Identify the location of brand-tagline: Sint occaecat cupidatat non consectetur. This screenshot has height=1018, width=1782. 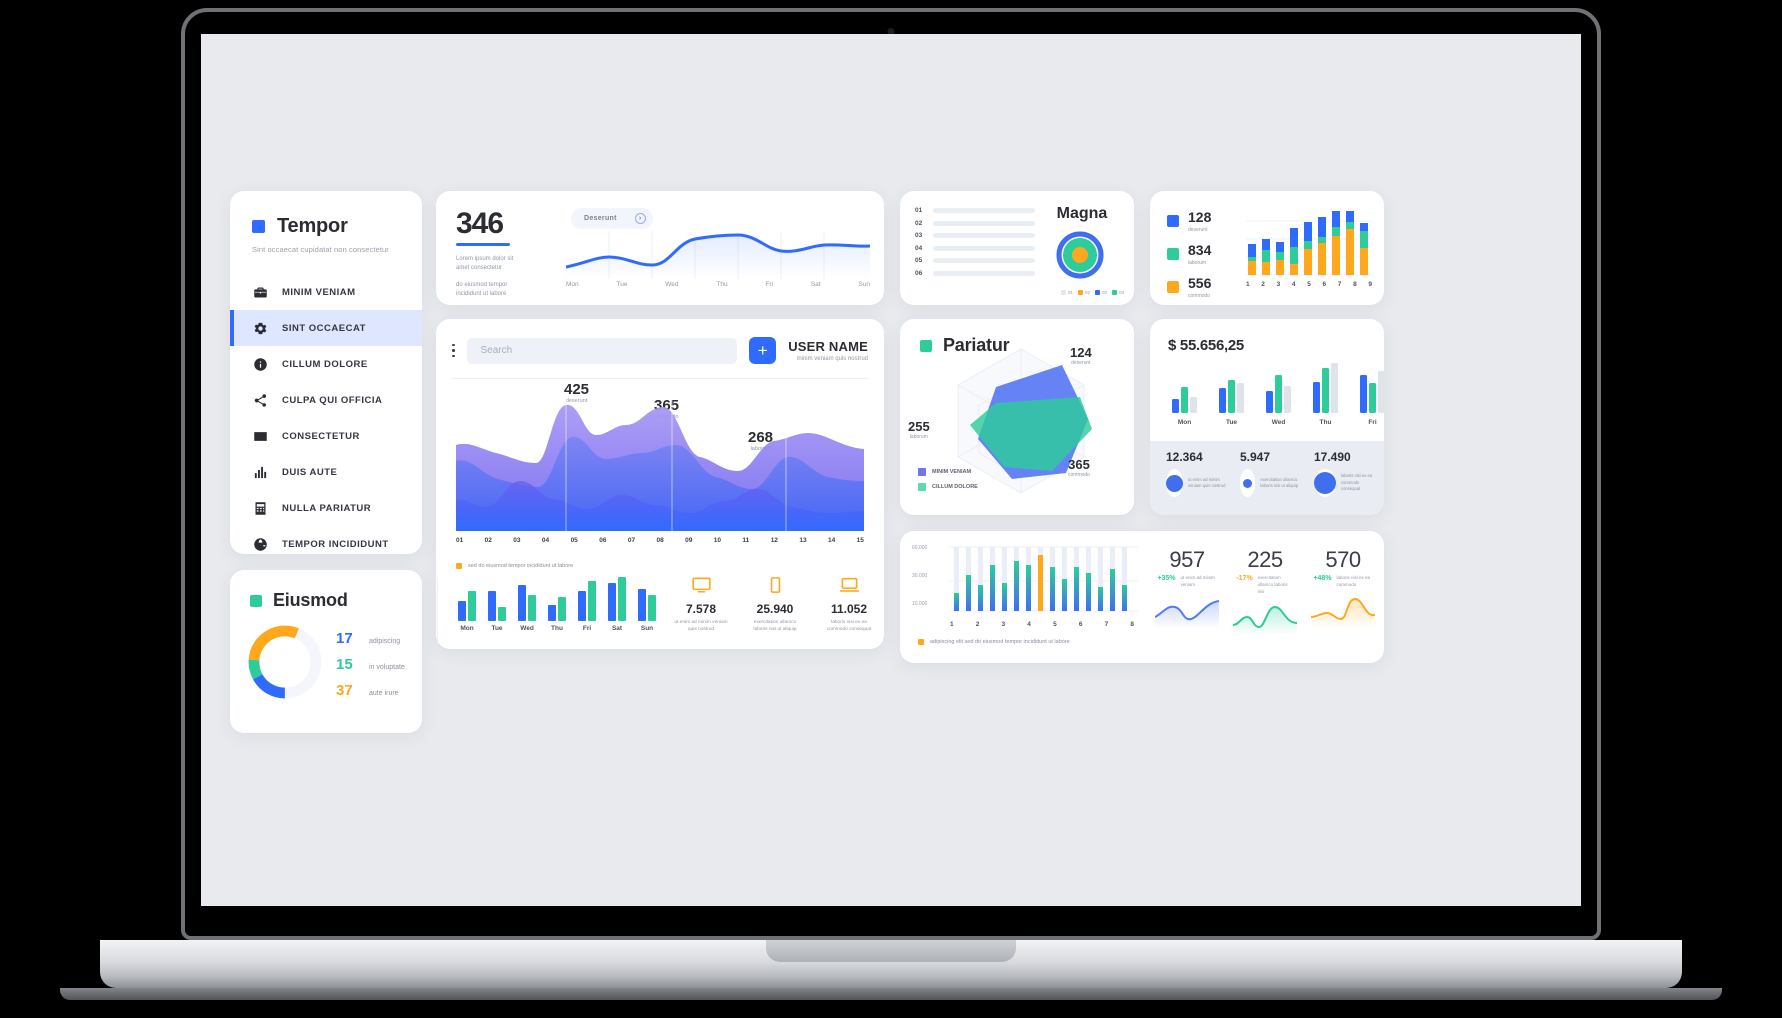
(320, 249).